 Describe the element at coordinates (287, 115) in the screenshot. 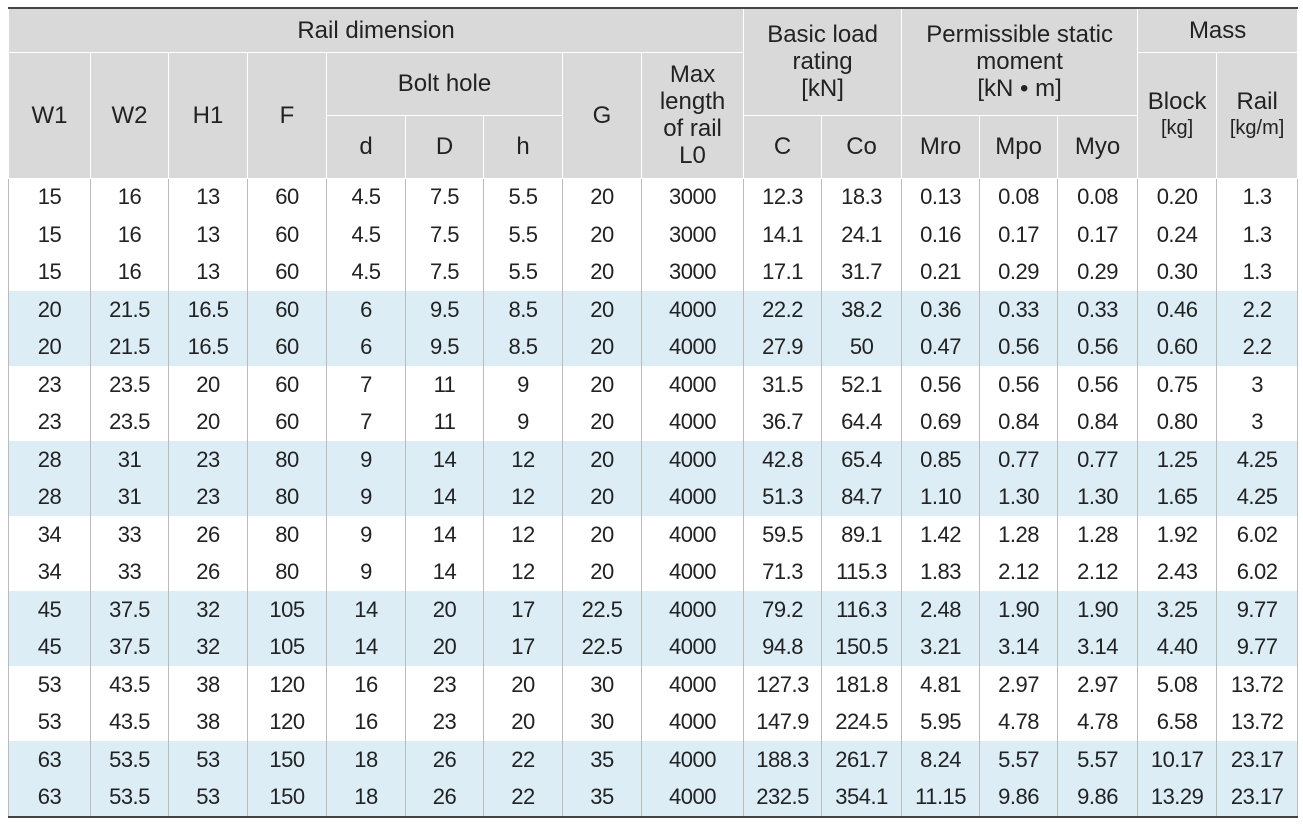

I see `header-cell: F` at that location.